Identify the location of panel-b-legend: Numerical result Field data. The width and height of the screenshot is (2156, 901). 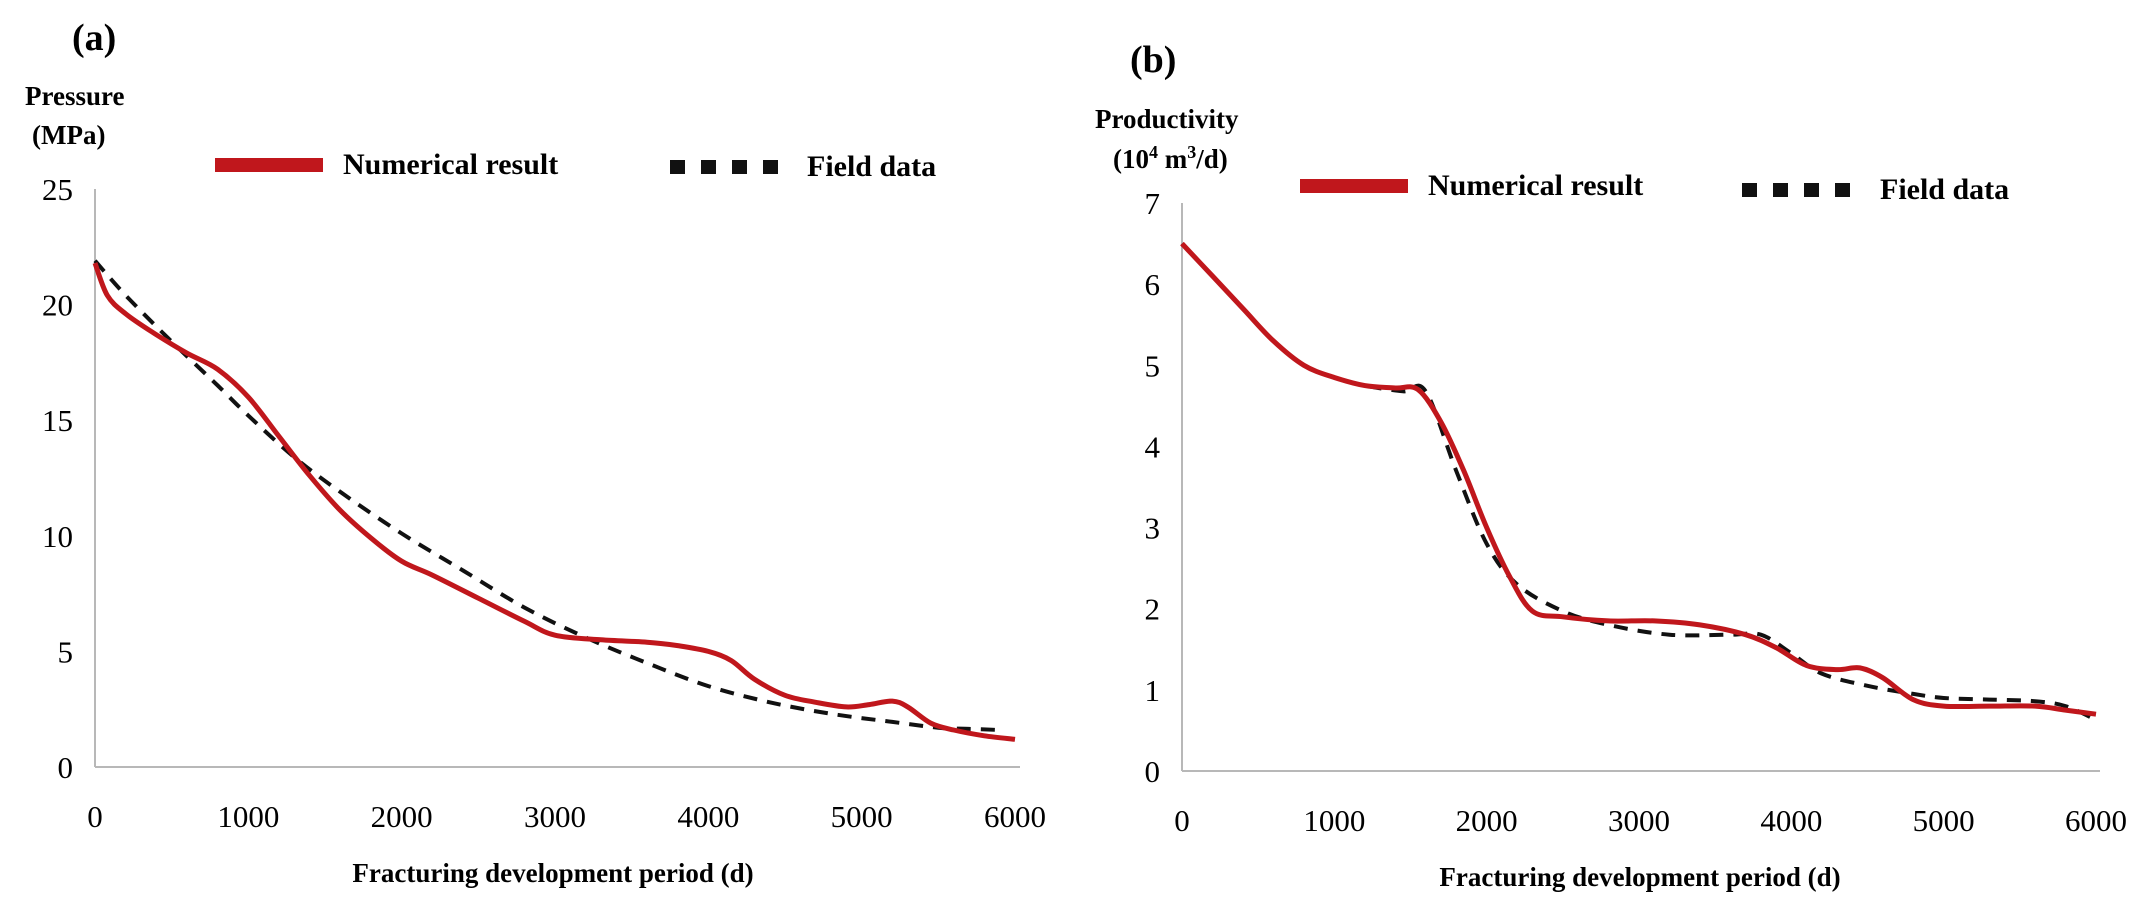
(1654, 187).